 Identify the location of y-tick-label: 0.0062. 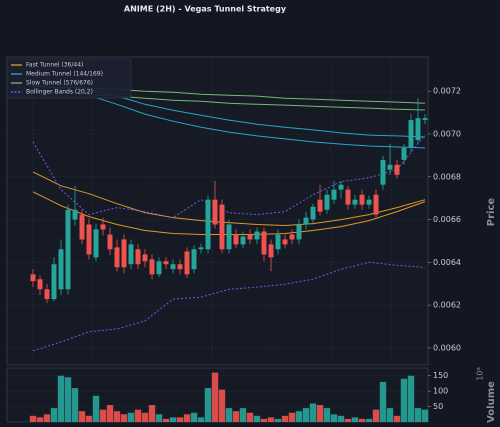
(447, 305).